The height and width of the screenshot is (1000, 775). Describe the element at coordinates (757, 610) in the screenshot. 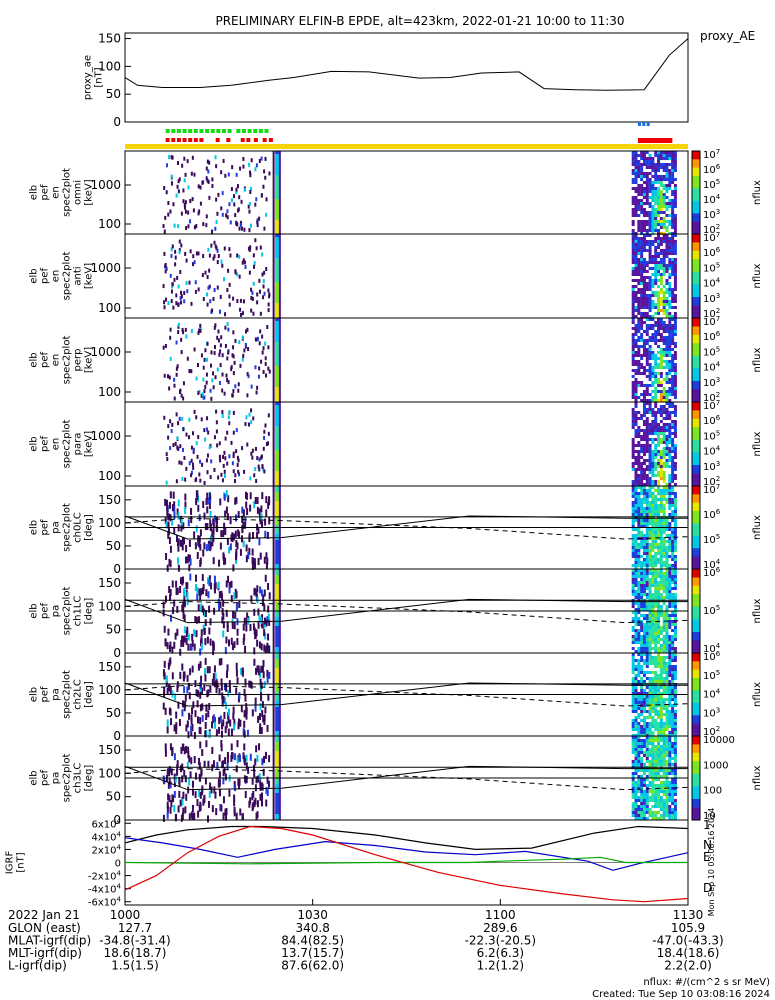

I see `colorbar-label: nflux` at that location.